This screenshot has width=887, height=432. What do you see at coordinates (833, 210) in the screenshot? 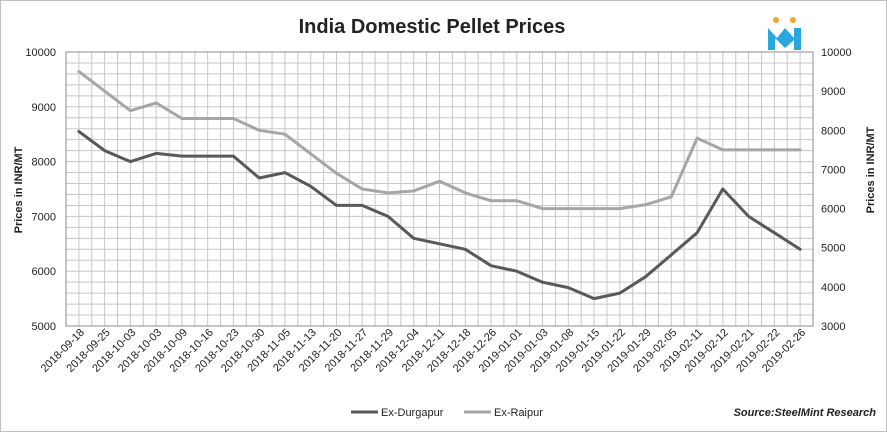
I see `y-tick-label-right: 6000` at bounding box center [833, 210].